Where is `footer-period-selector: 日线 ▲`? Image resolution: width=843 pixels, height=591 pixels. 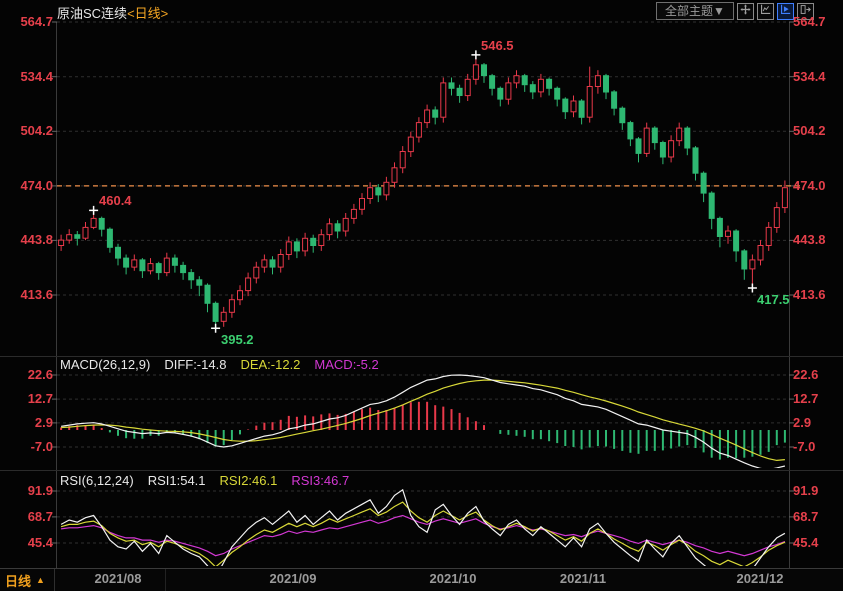 footer-period-selector: 日线 ▲ is located at coordinates (27, 580).